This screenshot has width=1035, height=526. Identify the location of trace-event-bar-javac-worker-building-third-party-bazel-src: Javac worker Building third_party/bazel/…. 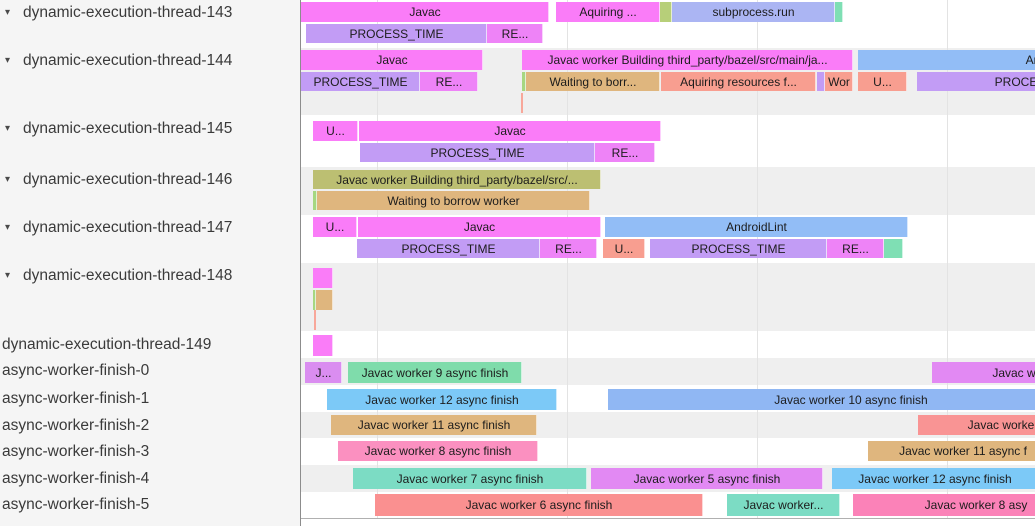
(457, 179).